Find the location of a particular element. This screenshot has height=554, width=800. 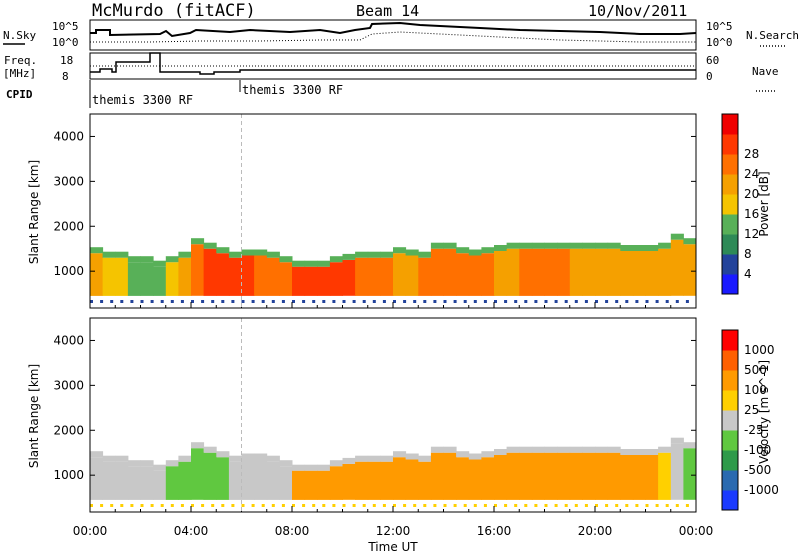

y-tick-label: 4000 is located at coordinates (68, 136).